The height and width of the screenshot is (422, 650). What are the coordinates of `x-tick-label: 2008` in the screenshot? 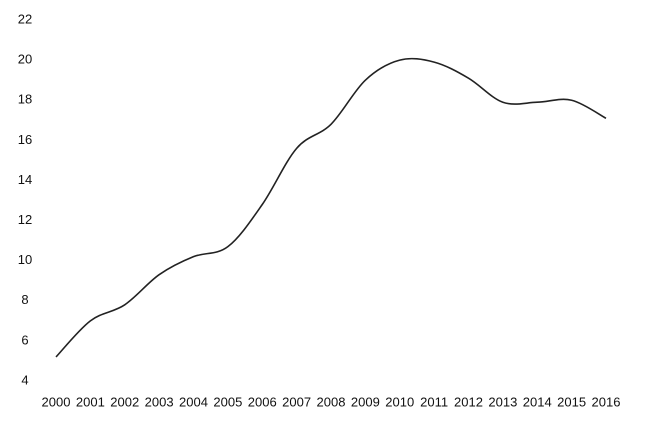 It's located at (331, 401).